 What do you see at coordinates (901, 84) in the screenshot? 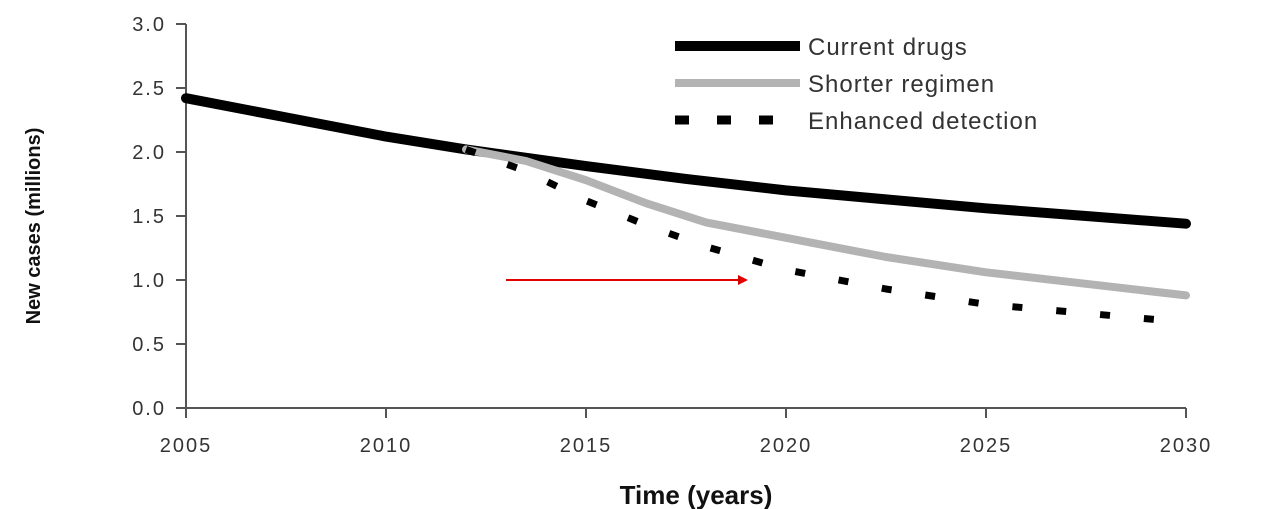
I see `legend-label-1: Shorter regimen` at bounding box center [901, 84].